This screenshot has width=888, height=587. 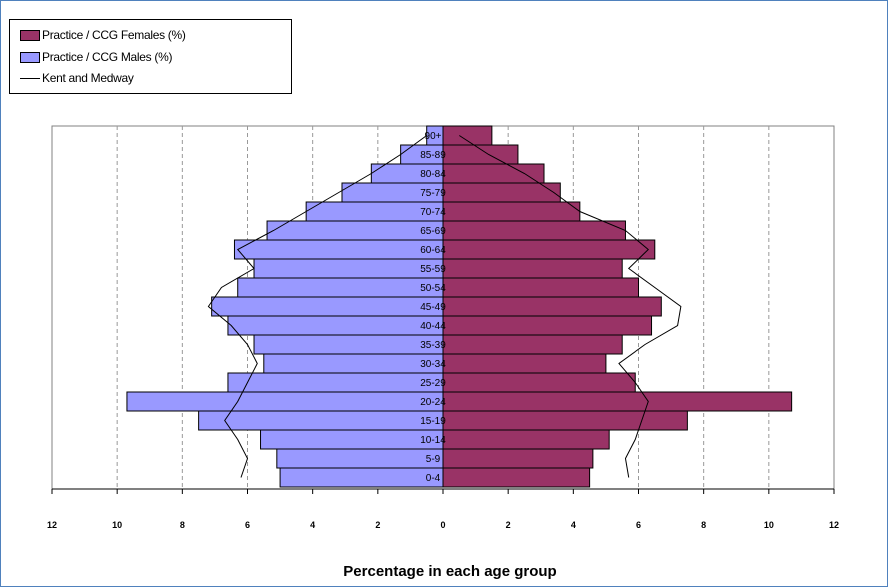 What do you see at coordinates (433, 212) in the screenshot?
I see `age-label-70-74: 70-74` at bounding box center [433, 212].